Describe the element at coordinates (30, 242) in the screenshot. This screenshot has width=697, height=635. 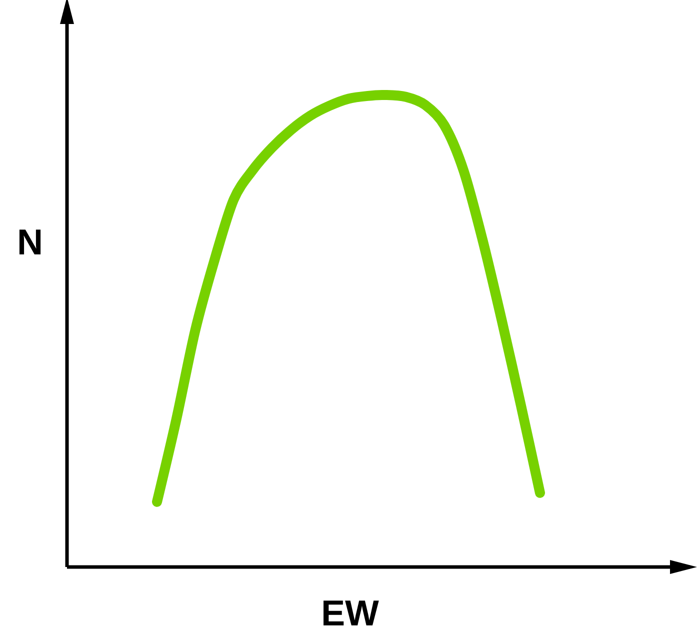
I see `y-axis-title: N` at that location.